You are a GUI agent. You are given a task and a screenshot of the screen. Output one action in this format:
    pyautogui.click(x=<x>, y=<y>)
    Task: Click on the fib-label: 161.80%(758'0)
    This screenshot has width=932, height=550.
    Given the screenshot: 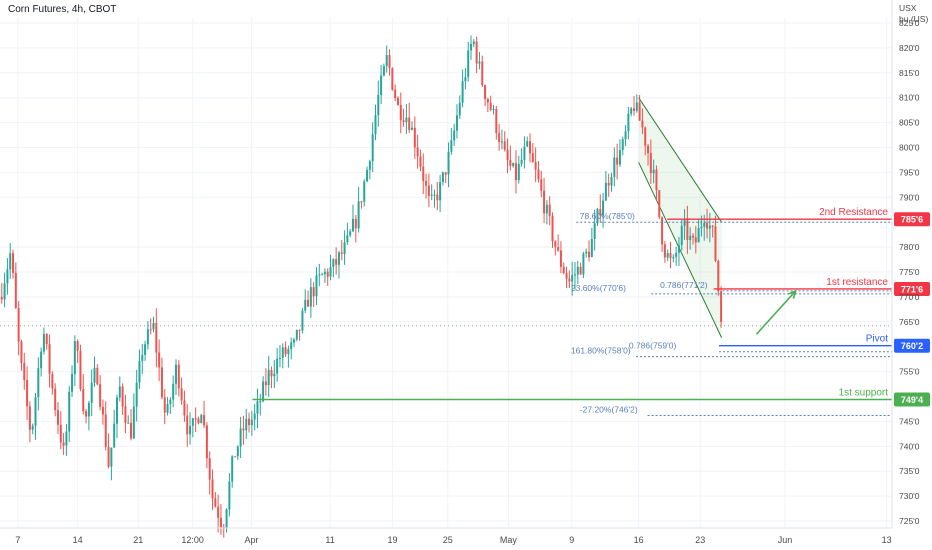 What is the action you would take?
    pyautogui.click(x=601, y=351)
    